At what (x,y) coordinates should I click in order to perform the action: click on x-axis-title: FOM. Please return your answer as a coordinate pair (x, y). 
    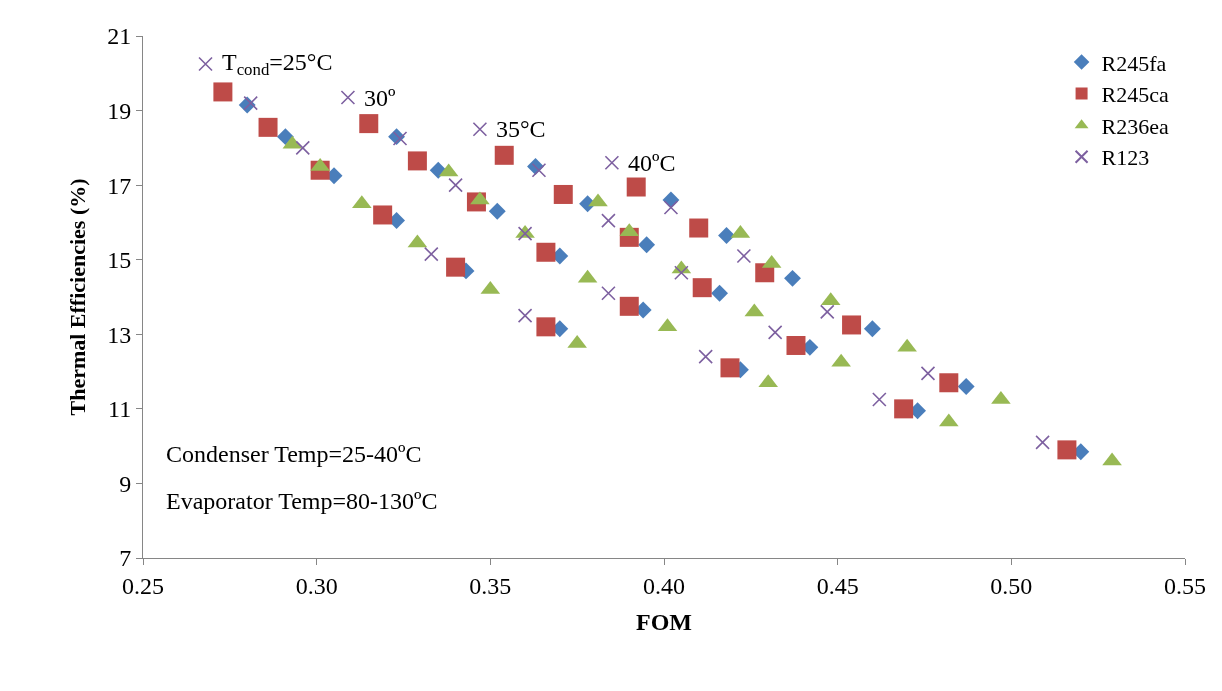
    Looking at the image, I should click on (664, 622).